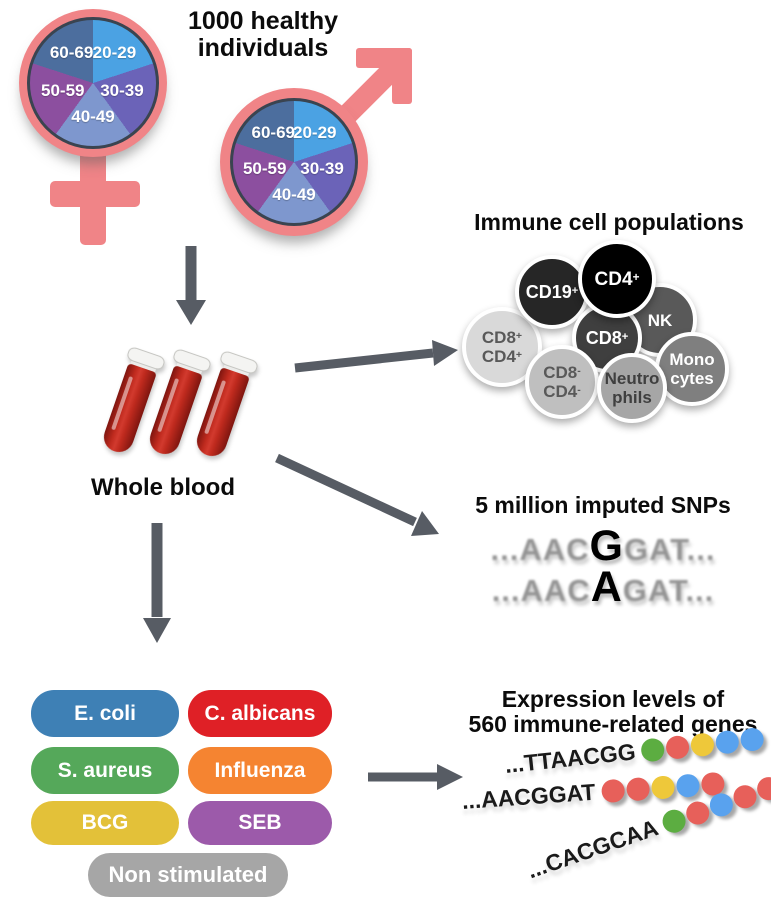 Image resolution: width=771 pixels, height=922 pixels. What do you see at coordinates (529, 796) in the screenshot?
I see `gene-sequence: ...AACGGAT` at bounding box center [529, 796].